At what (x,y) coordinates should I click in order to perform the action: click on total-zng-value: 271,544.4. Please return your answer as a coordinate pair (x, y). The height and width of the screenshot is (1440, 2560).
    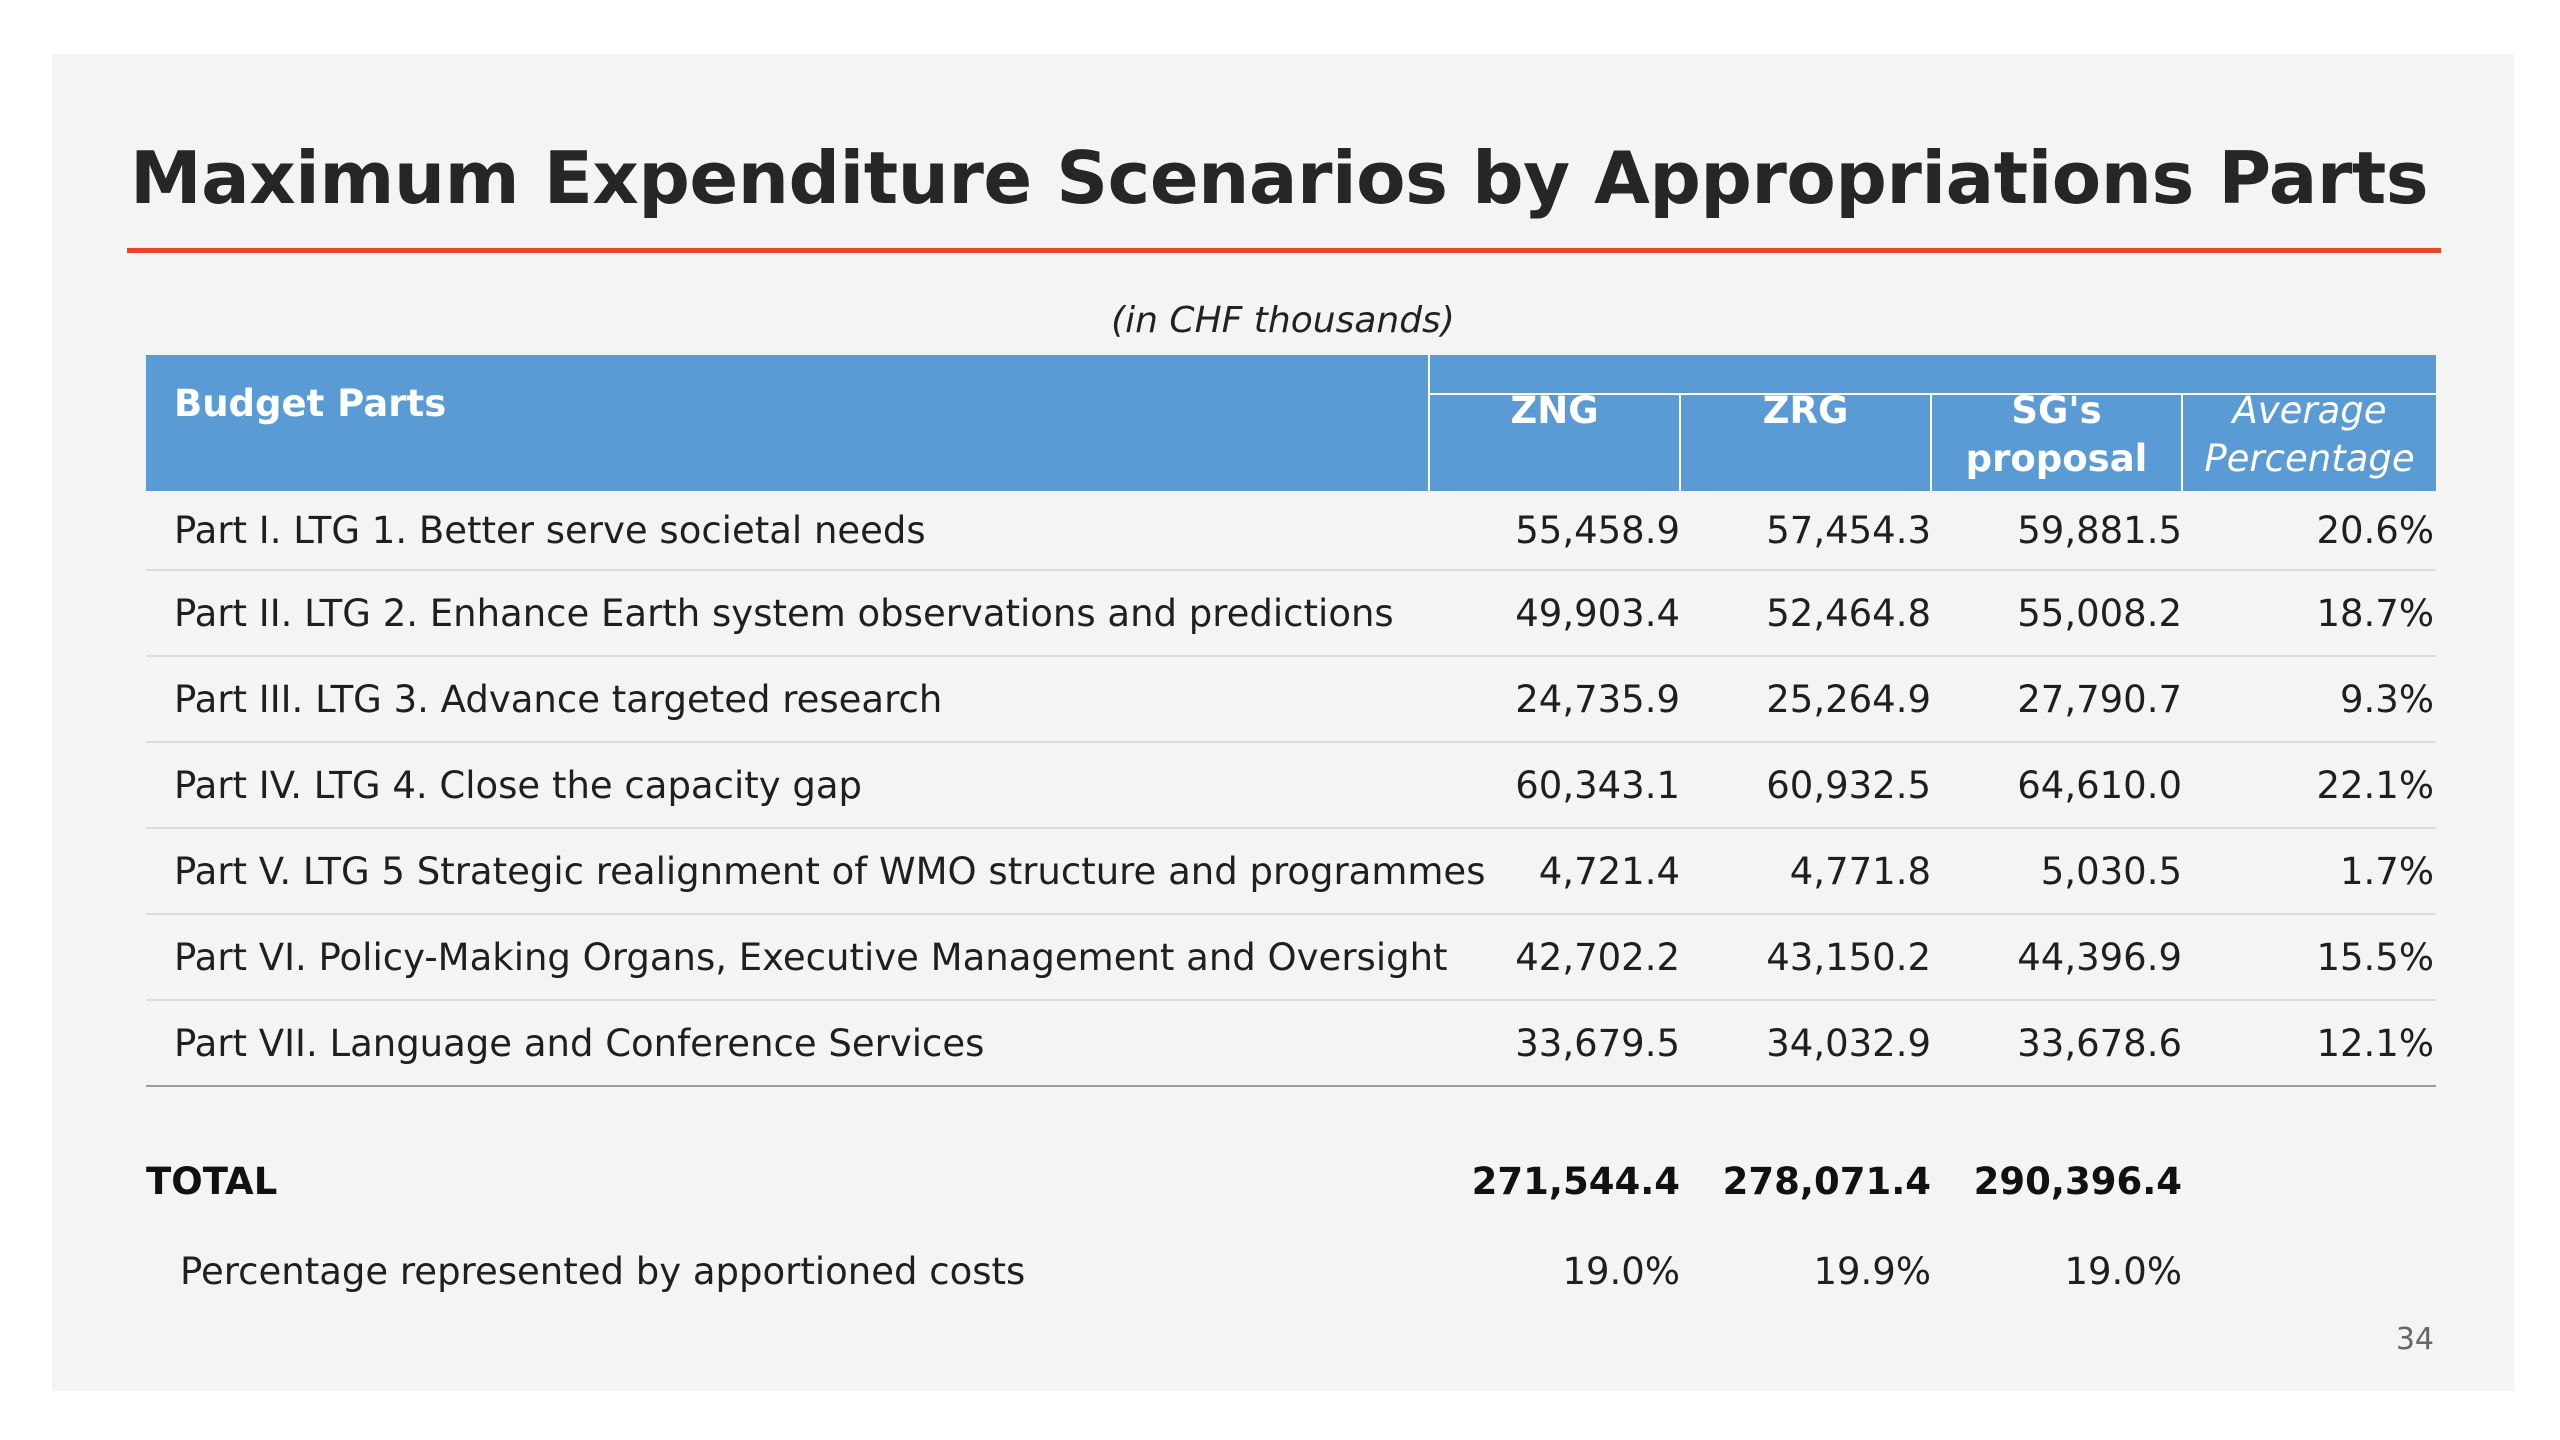
    Looking at the image, I should click on (1575, 1181).